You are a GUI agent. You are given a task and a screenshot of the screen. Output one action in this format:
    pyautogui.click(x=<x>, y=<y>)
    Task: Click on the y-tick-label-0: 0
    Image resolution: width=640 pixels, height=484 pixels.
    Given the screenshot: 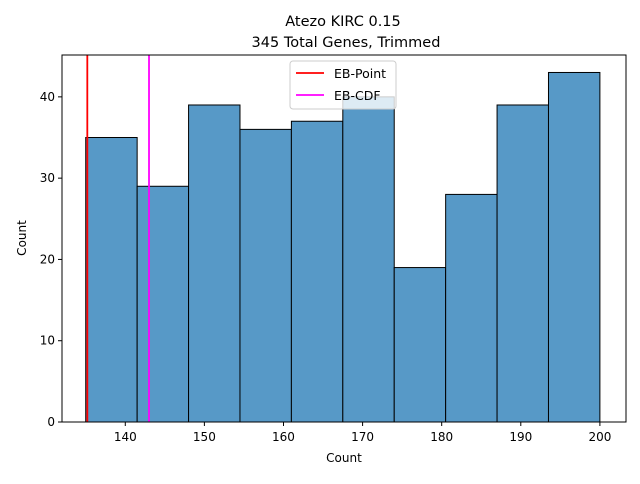 What is the action you would take?
    pyautogui.click(x=51, y=422)
    